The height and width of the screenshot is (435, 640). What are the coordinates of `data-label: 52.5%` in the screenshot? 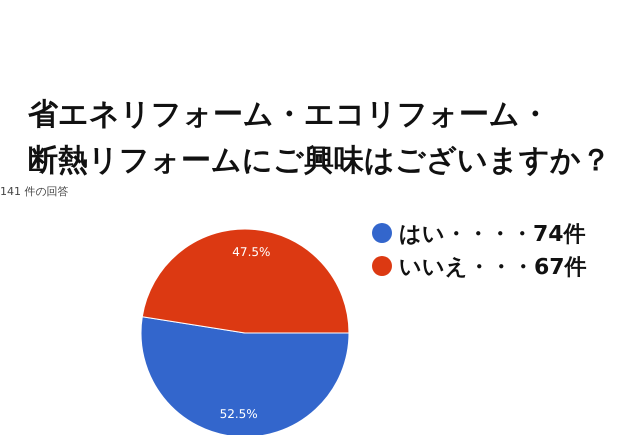 It's located at (239, 413).